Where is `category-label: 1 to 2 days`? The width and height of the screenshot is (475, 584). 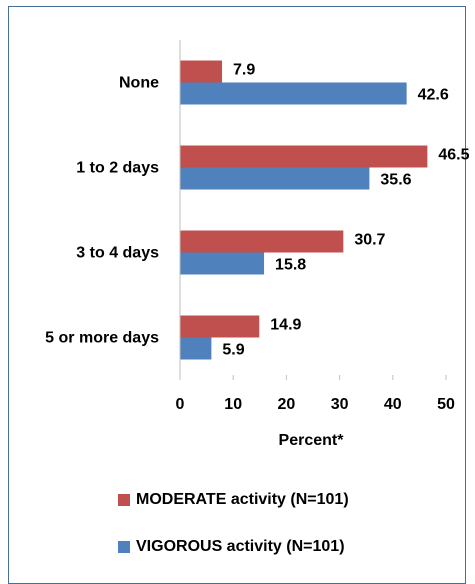 category-label: 1 to 2 days is located at coordinates (117, 168).